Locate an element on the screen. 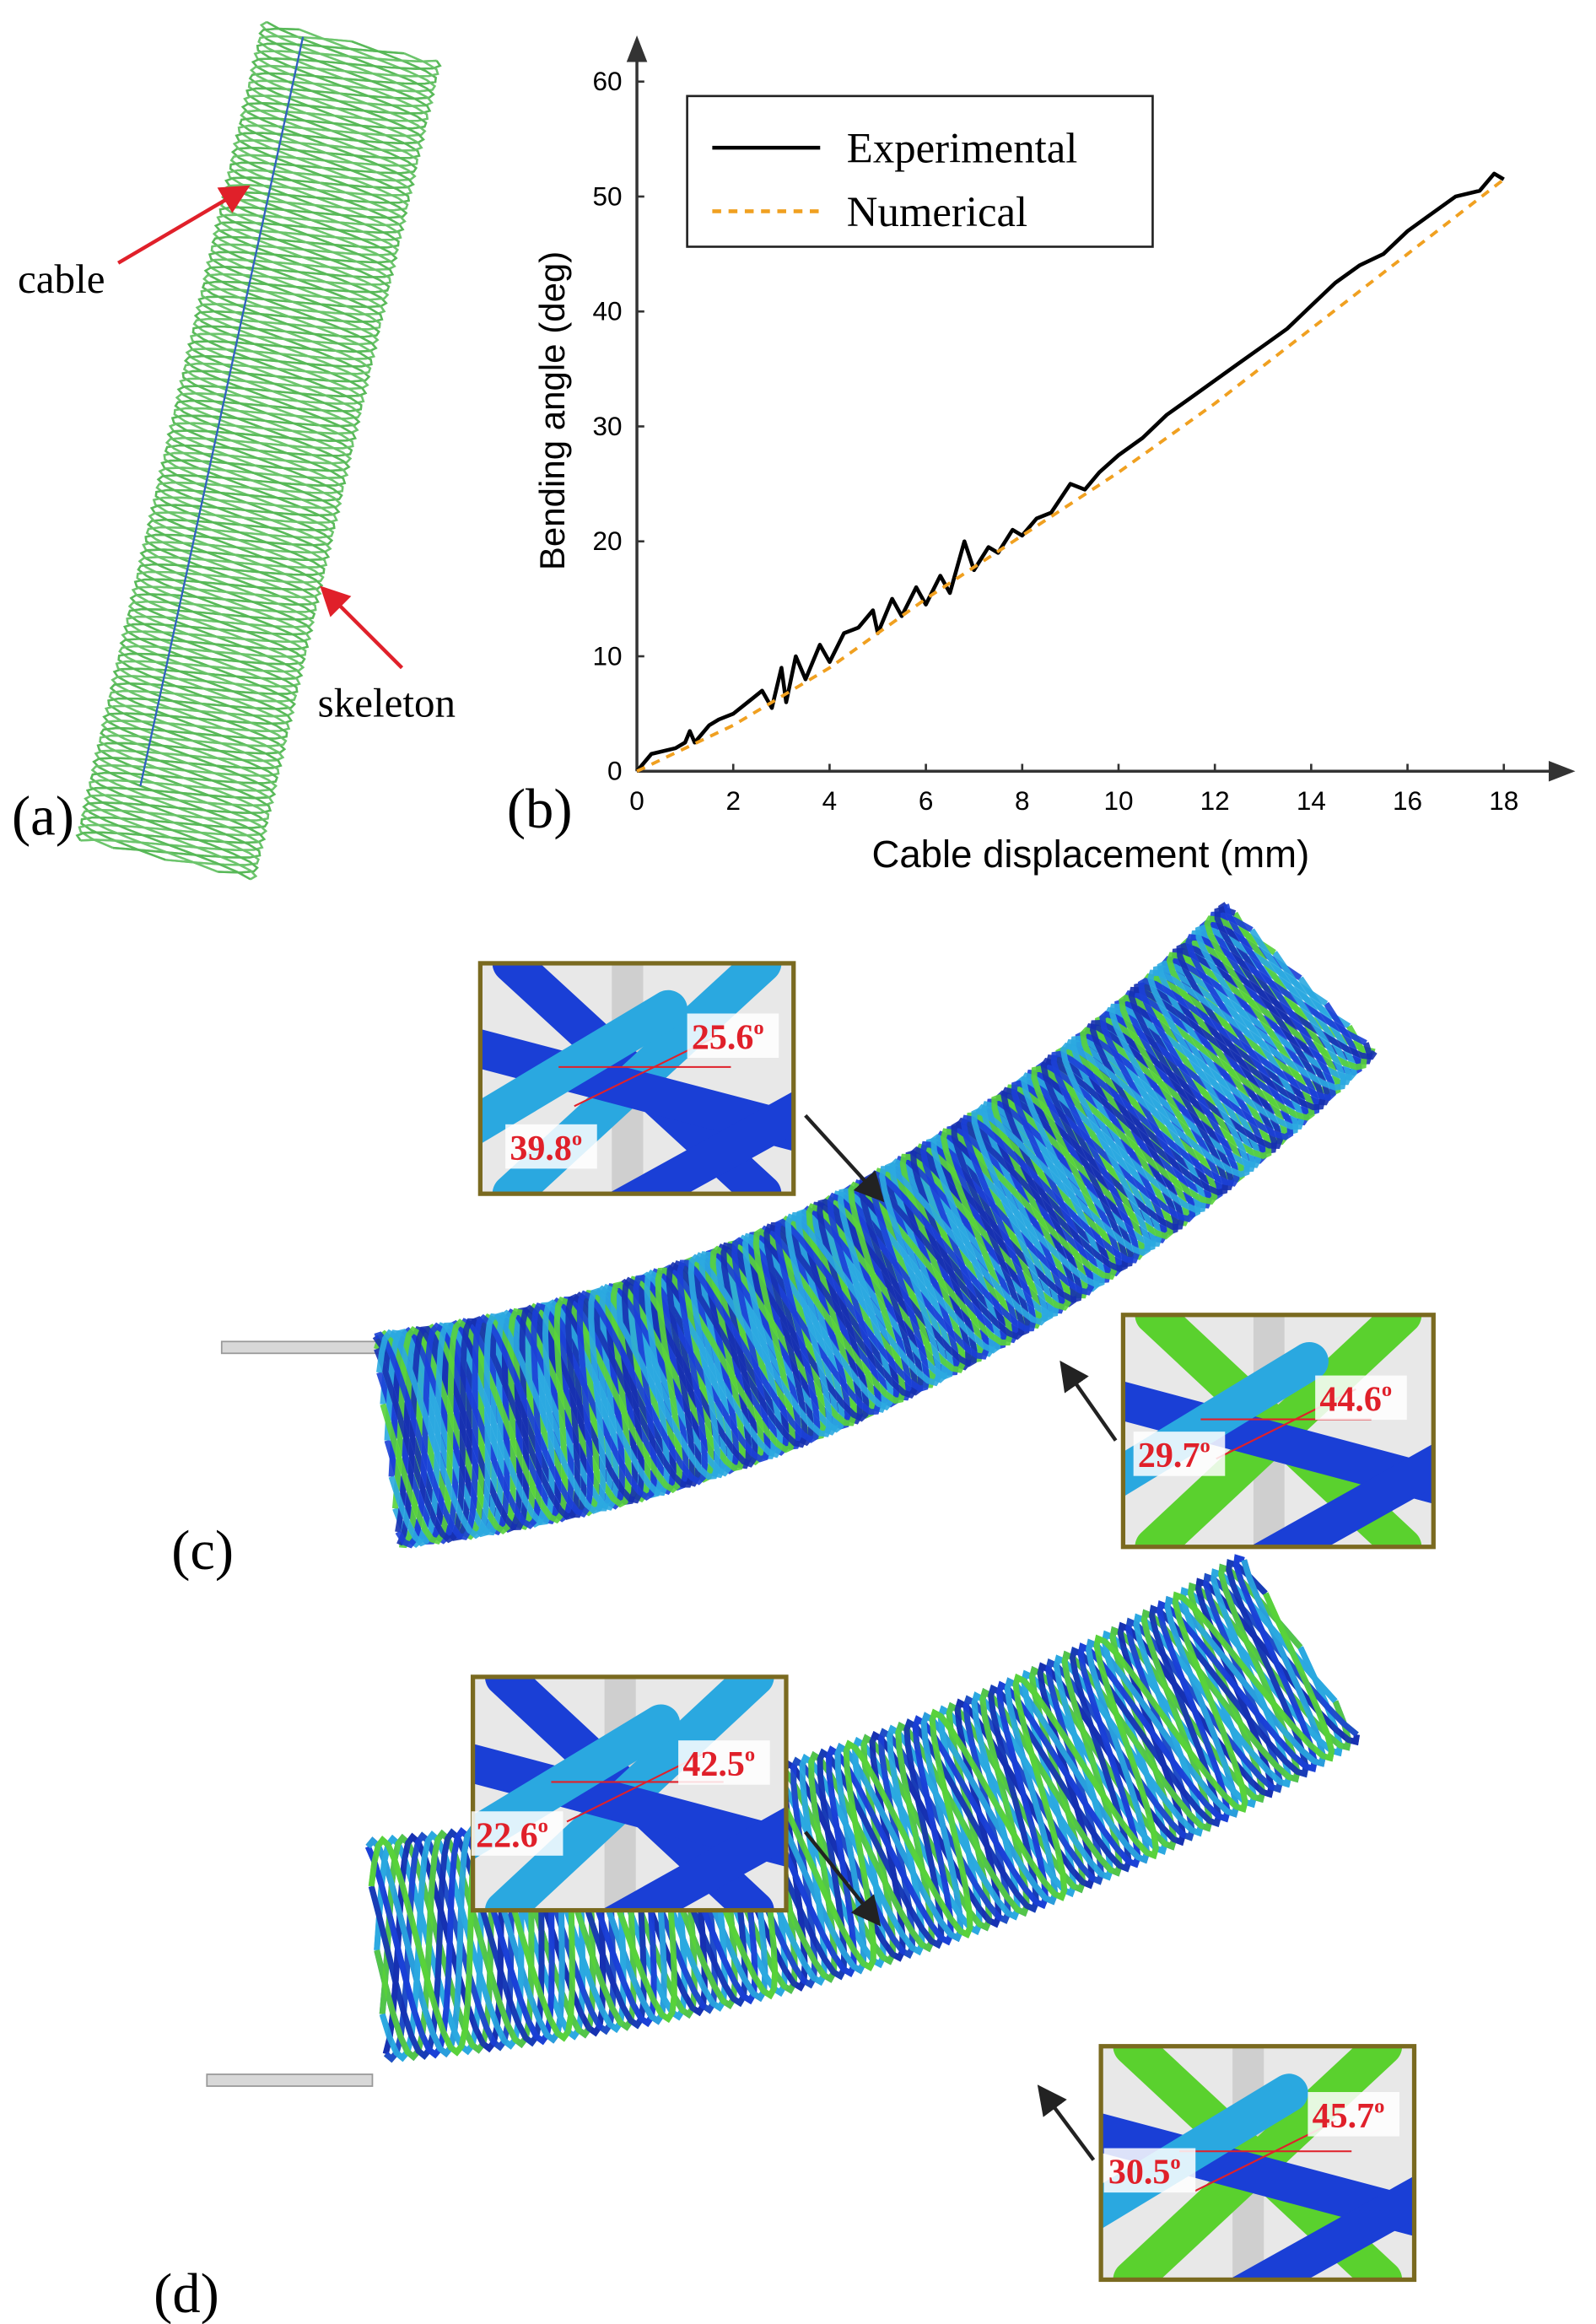  angle-label: 45.7o is located at coordinates (1349, 2116).